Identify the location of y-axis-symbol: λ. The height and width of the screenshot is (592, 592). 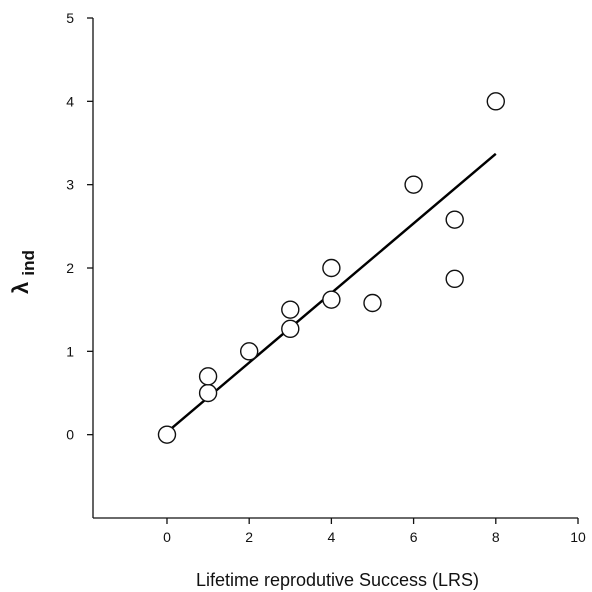
(20, 288).